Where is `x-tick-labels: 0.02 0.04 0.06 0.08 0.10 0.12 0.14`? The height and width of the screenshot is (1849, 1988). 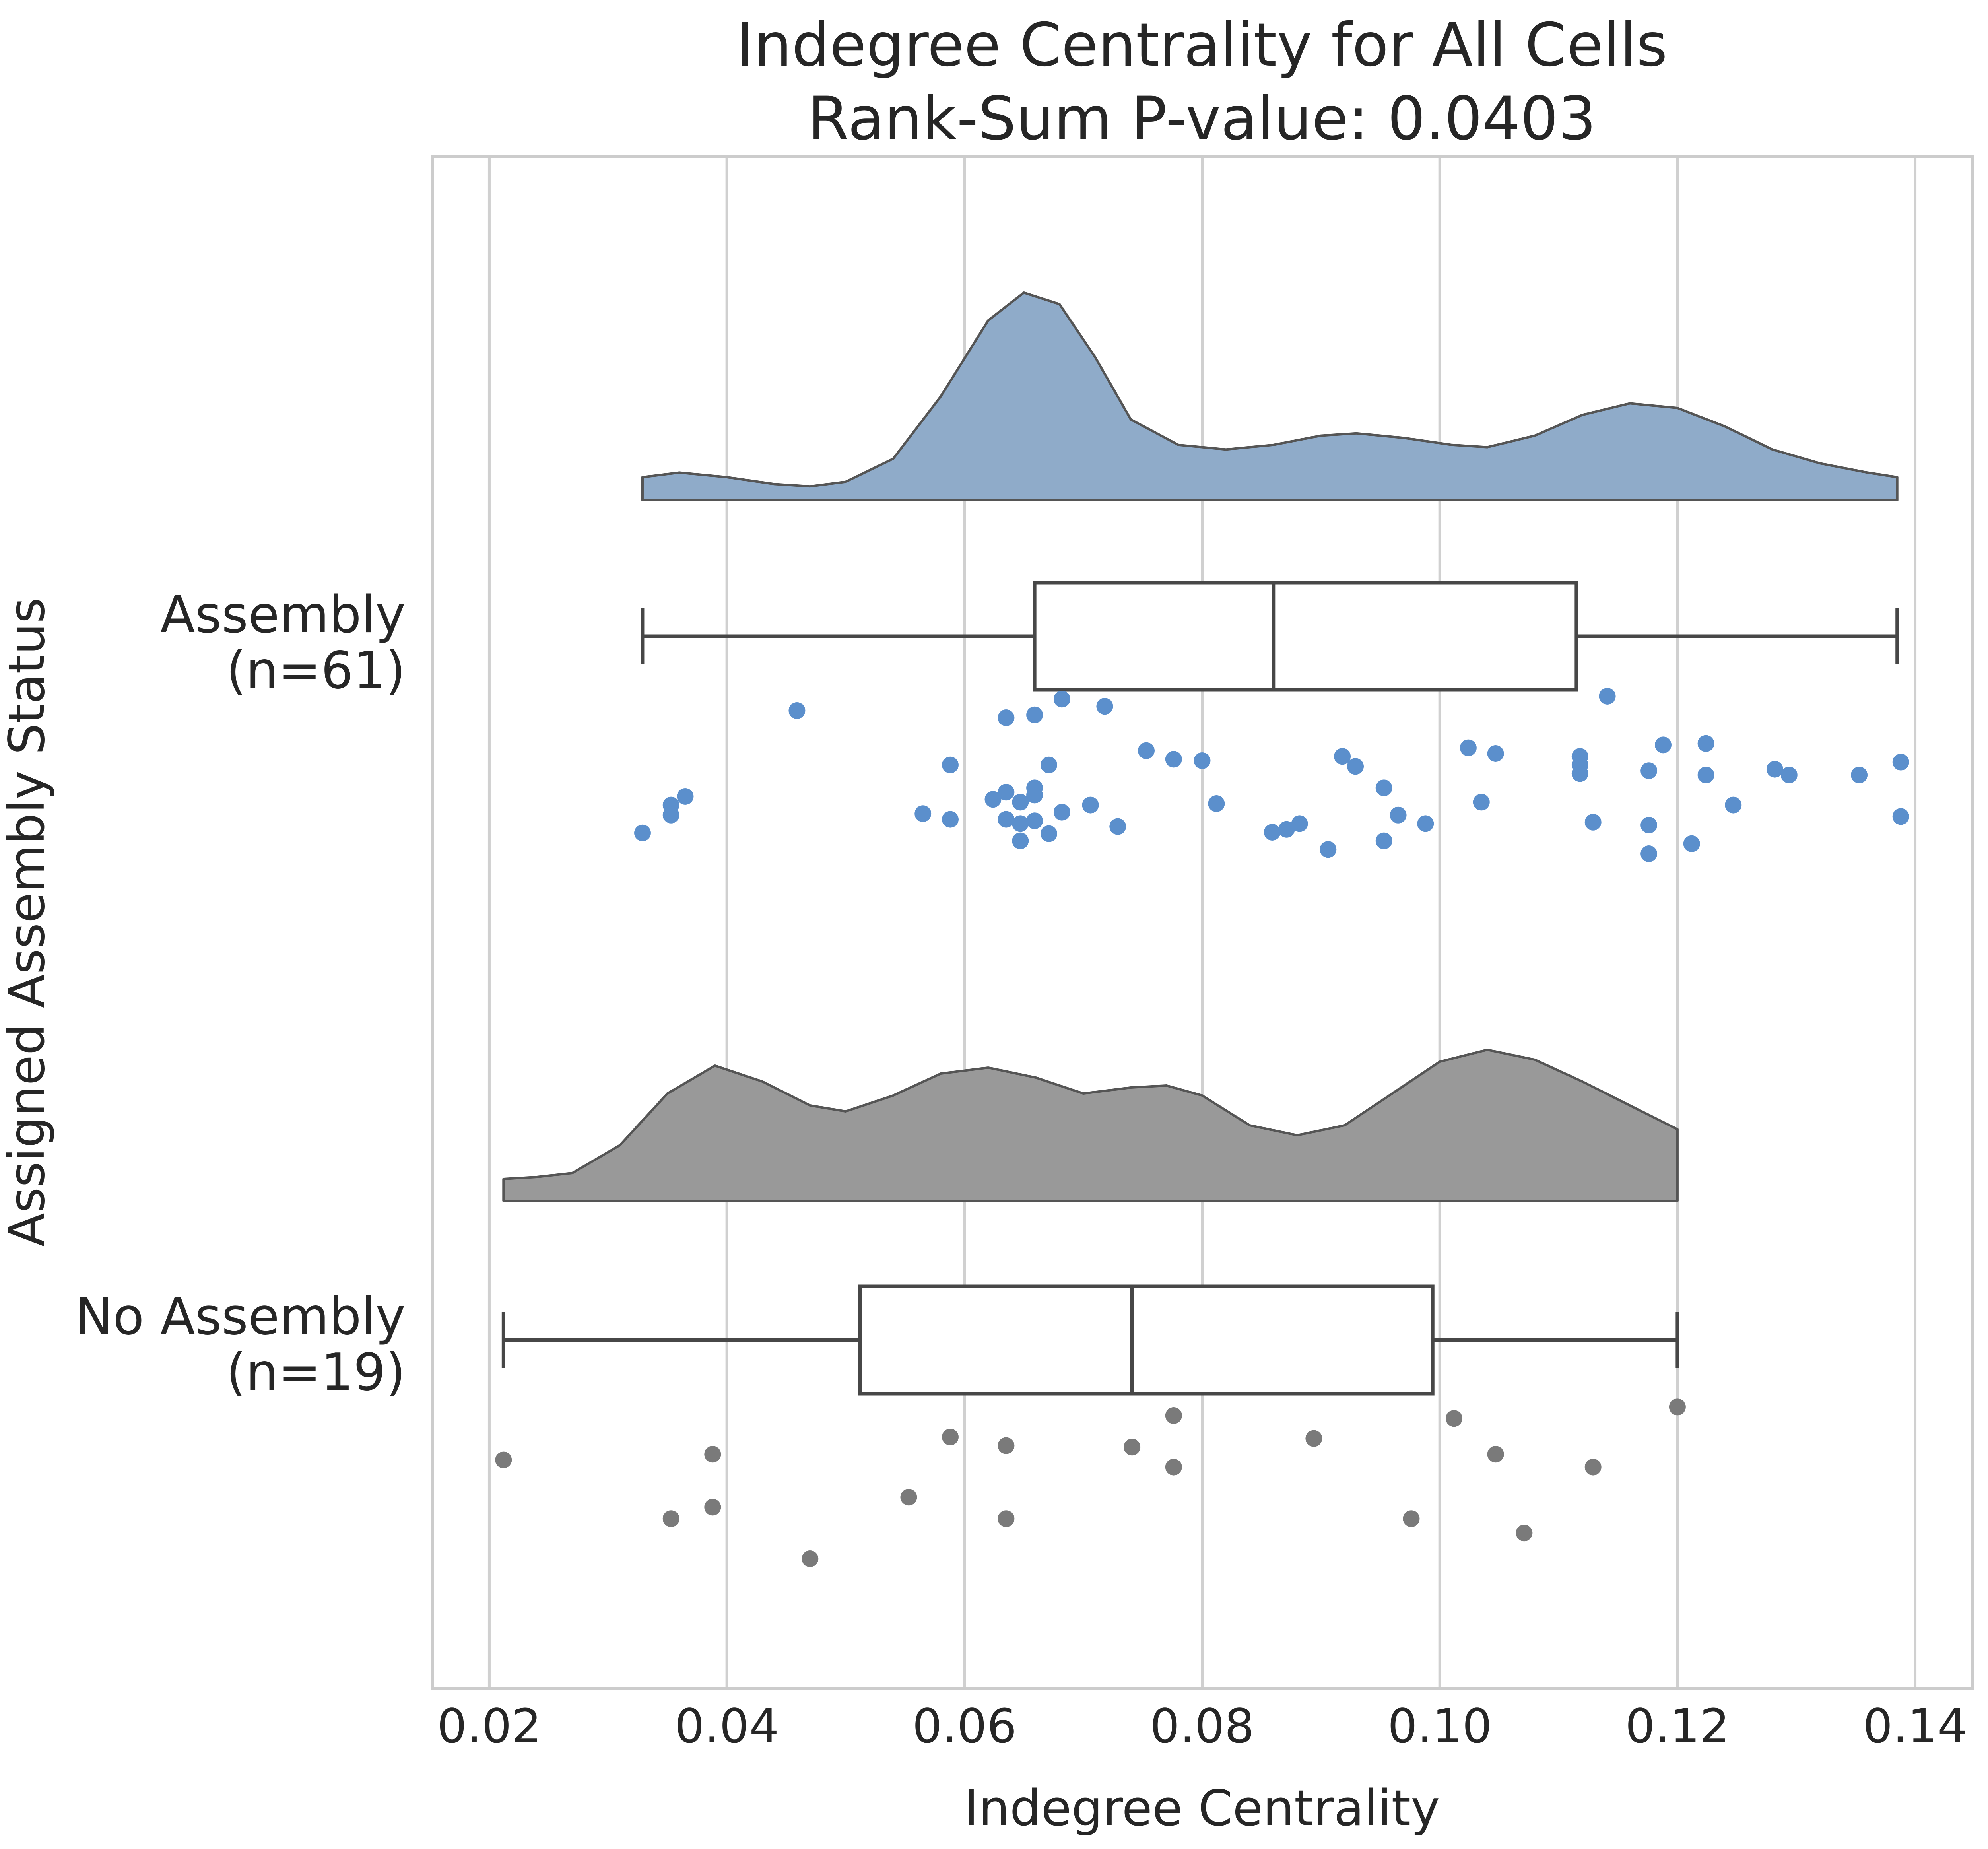
x-tick-labels: 0.02 0.04 0.06 0.08 0.10 0.12 0.14 is located at coordinates (1202, 1727).